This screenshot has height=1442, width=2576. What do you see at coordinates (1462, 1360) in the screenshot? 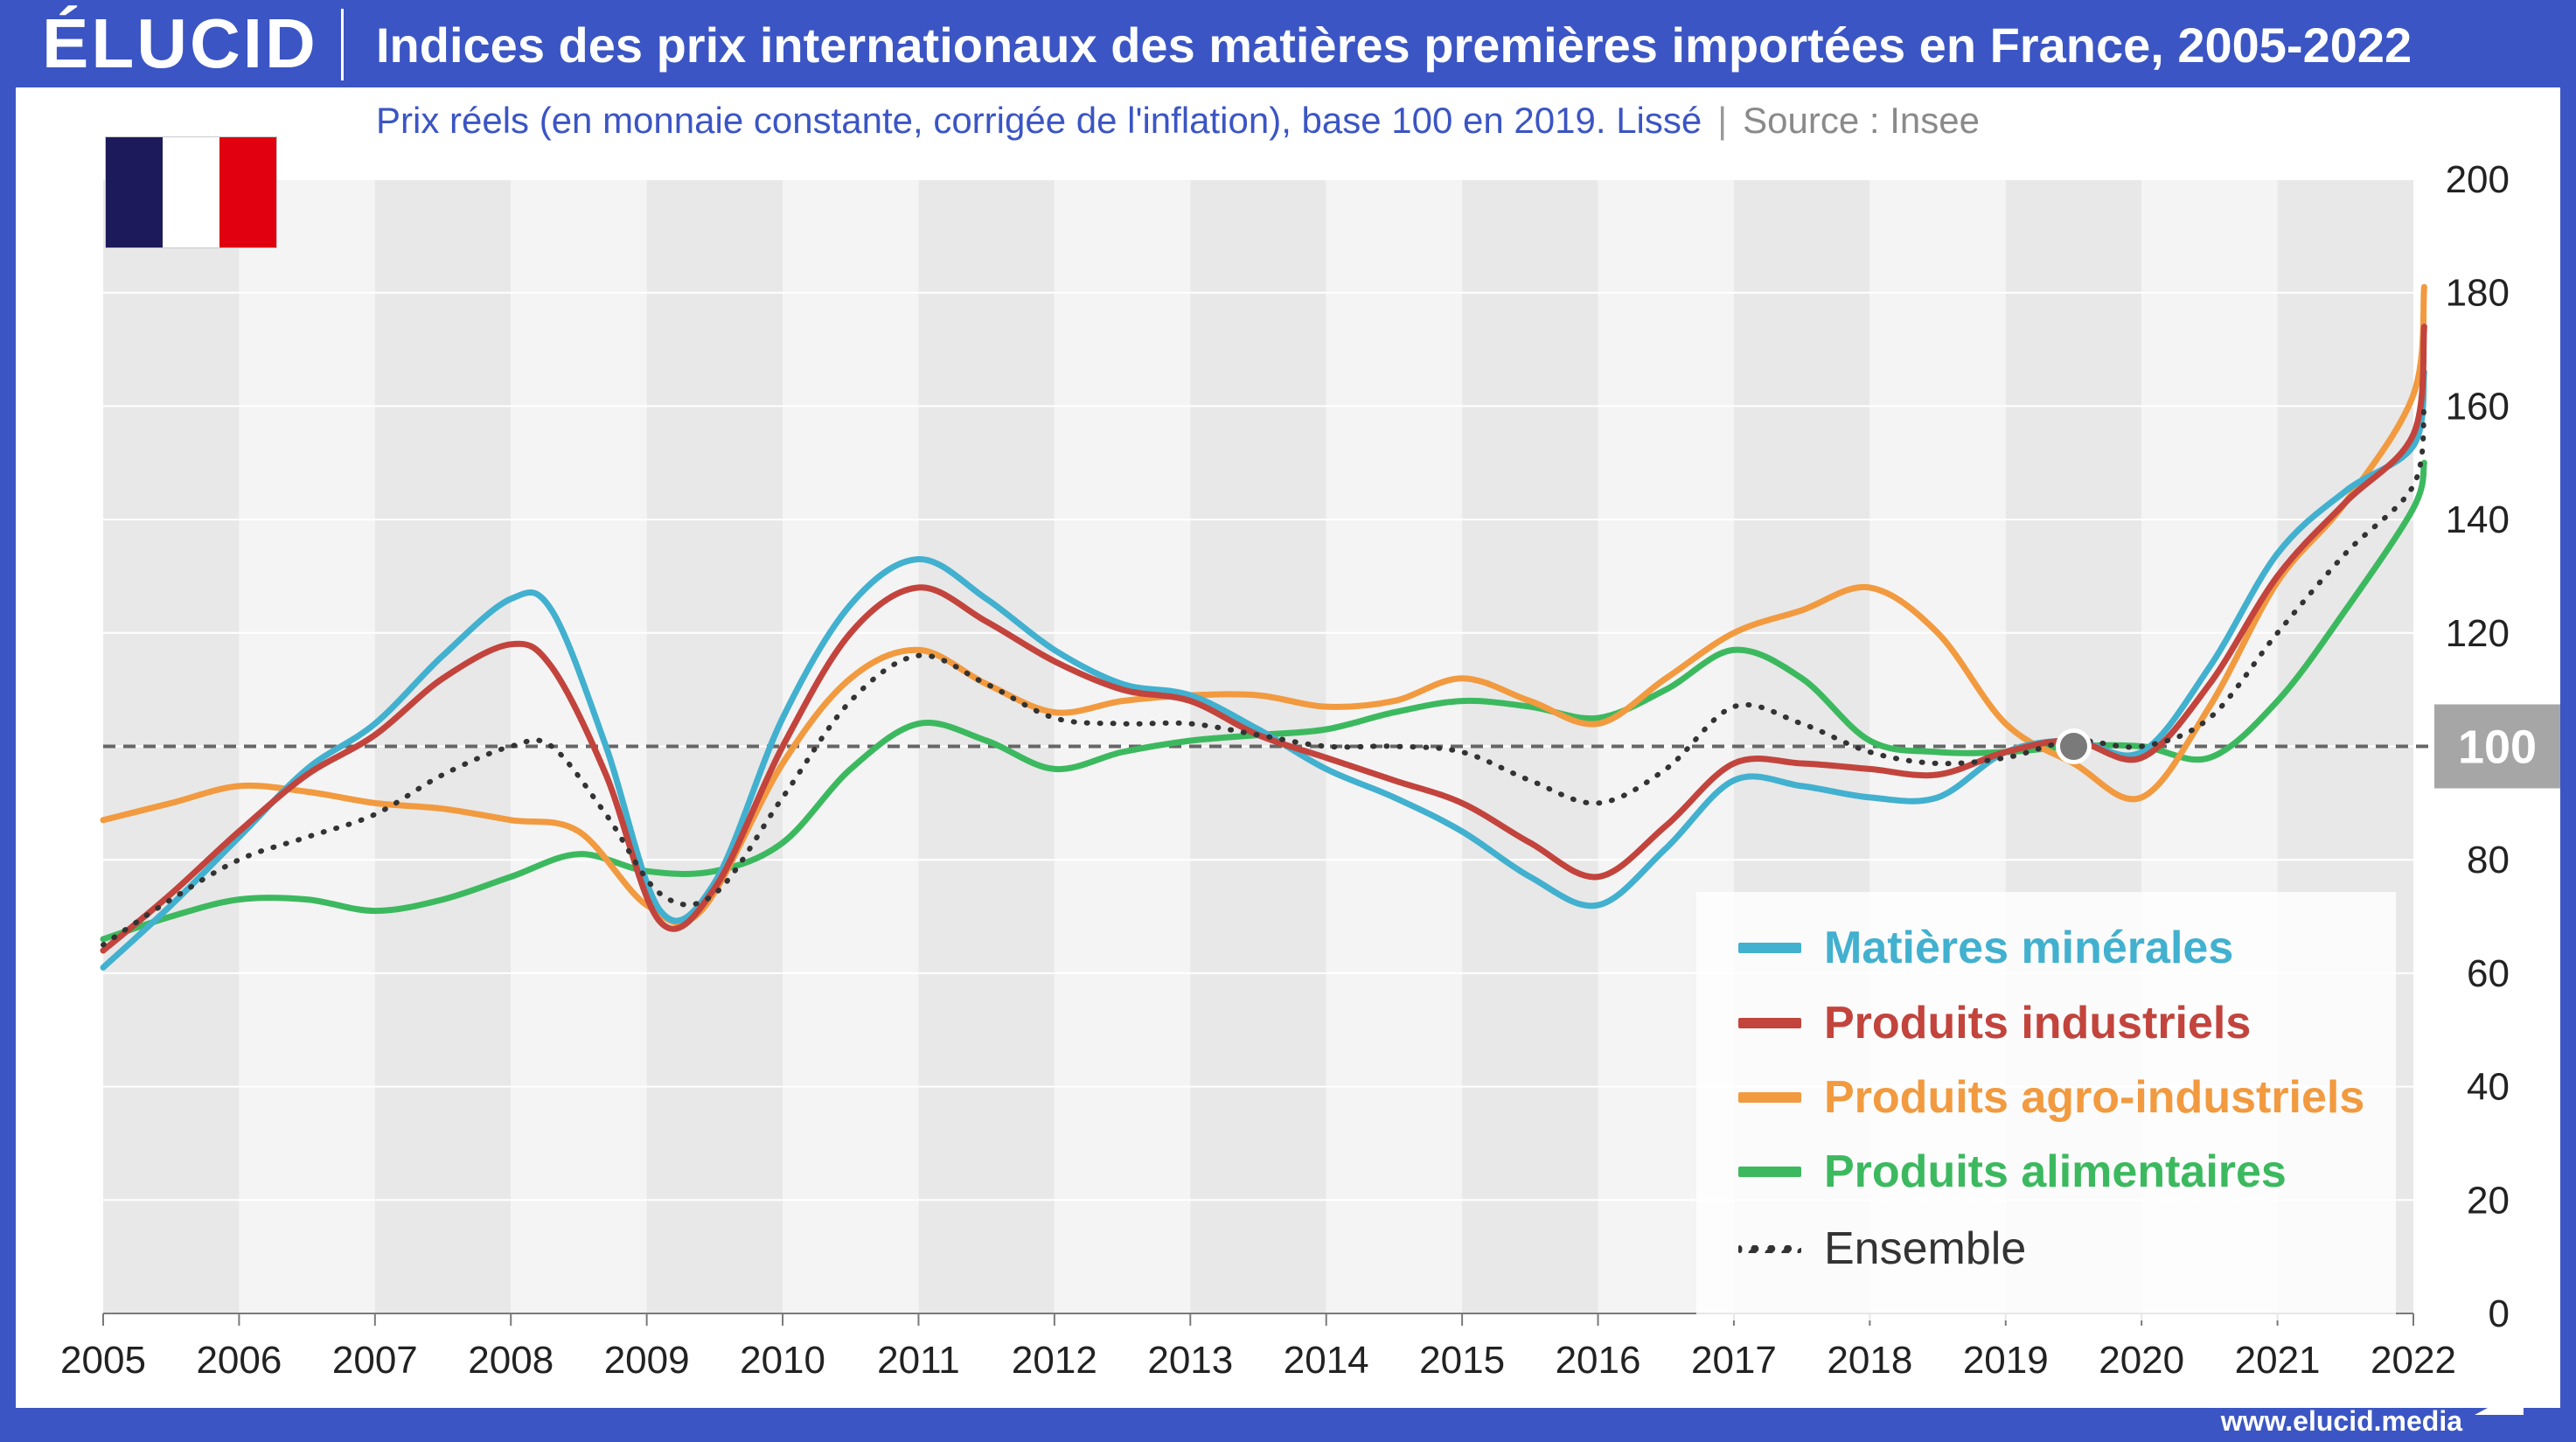
I see `x-tick-label: 2015` at bounding box center [1462, 1360].